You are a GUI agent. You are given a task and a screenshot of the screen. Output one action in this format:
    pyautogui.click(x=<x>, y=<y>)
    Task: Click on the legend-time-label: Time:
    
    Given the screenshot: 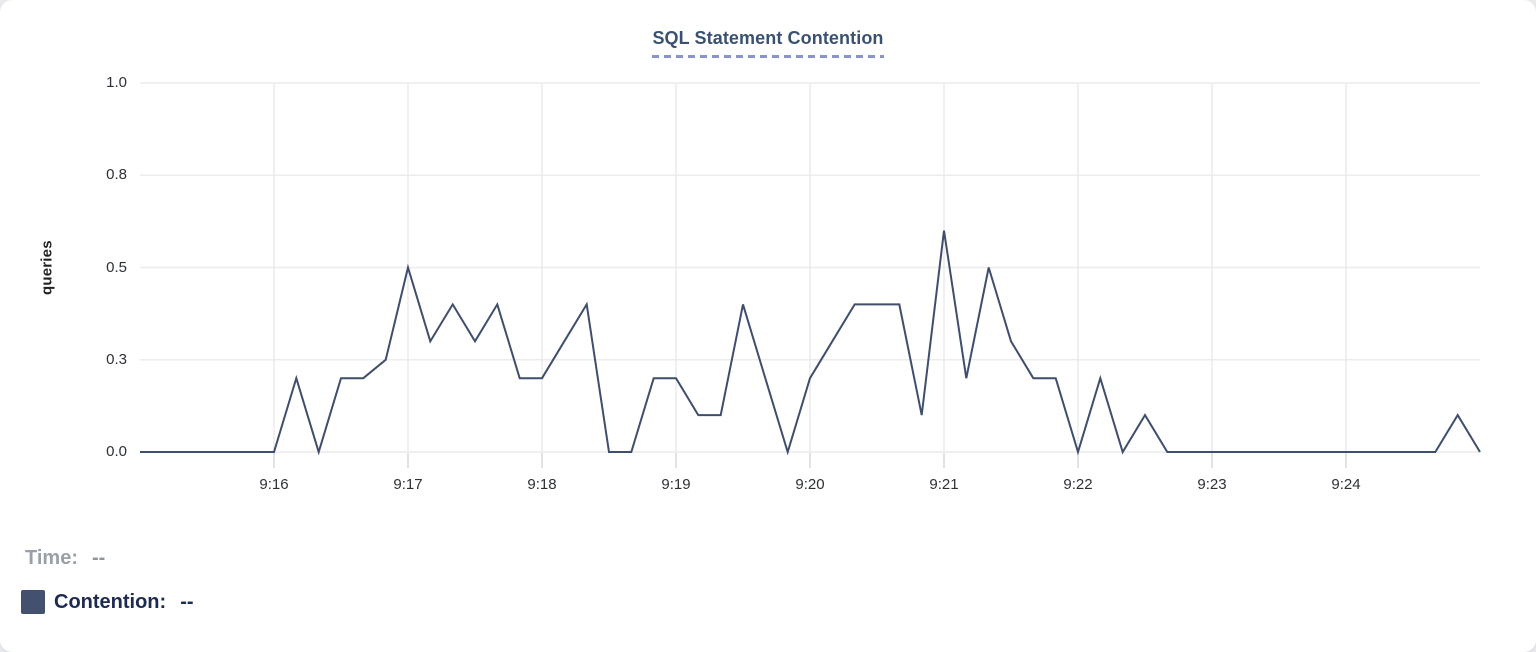 What is the action you would take?
    pyautogui.click(x=51, y=558)
    